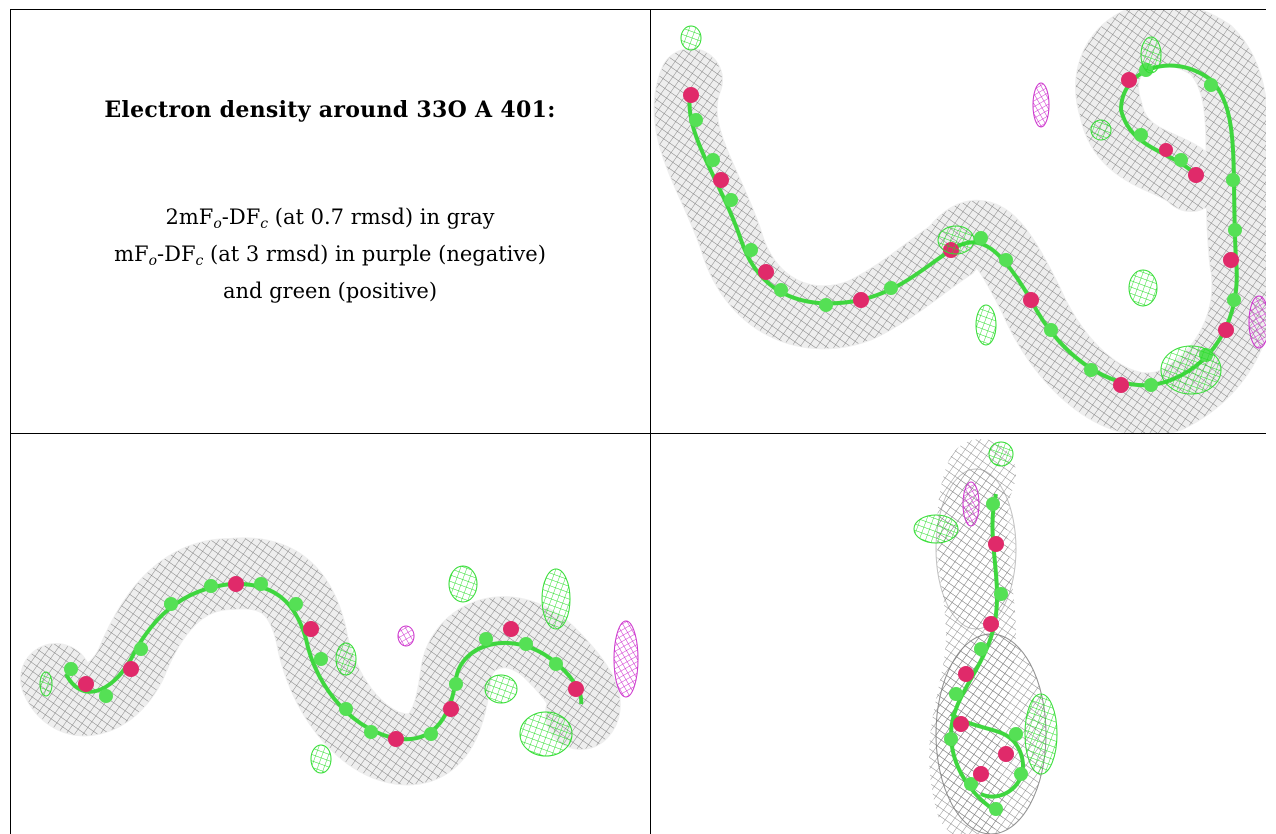  What do you see at coordinates (330, 291) in the screenshot?
I see `legend-line-positive: and green (positive)` at bounding box center [330, 291].